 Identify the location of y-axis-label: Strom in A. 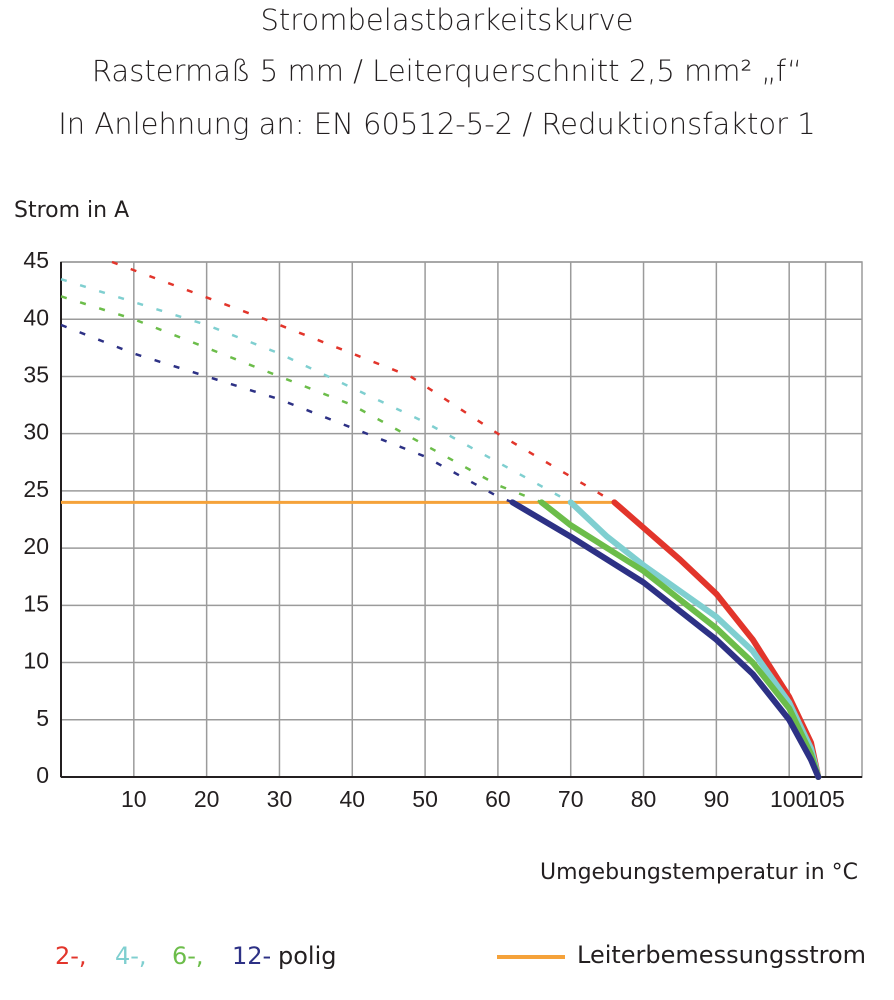
(71, 210).